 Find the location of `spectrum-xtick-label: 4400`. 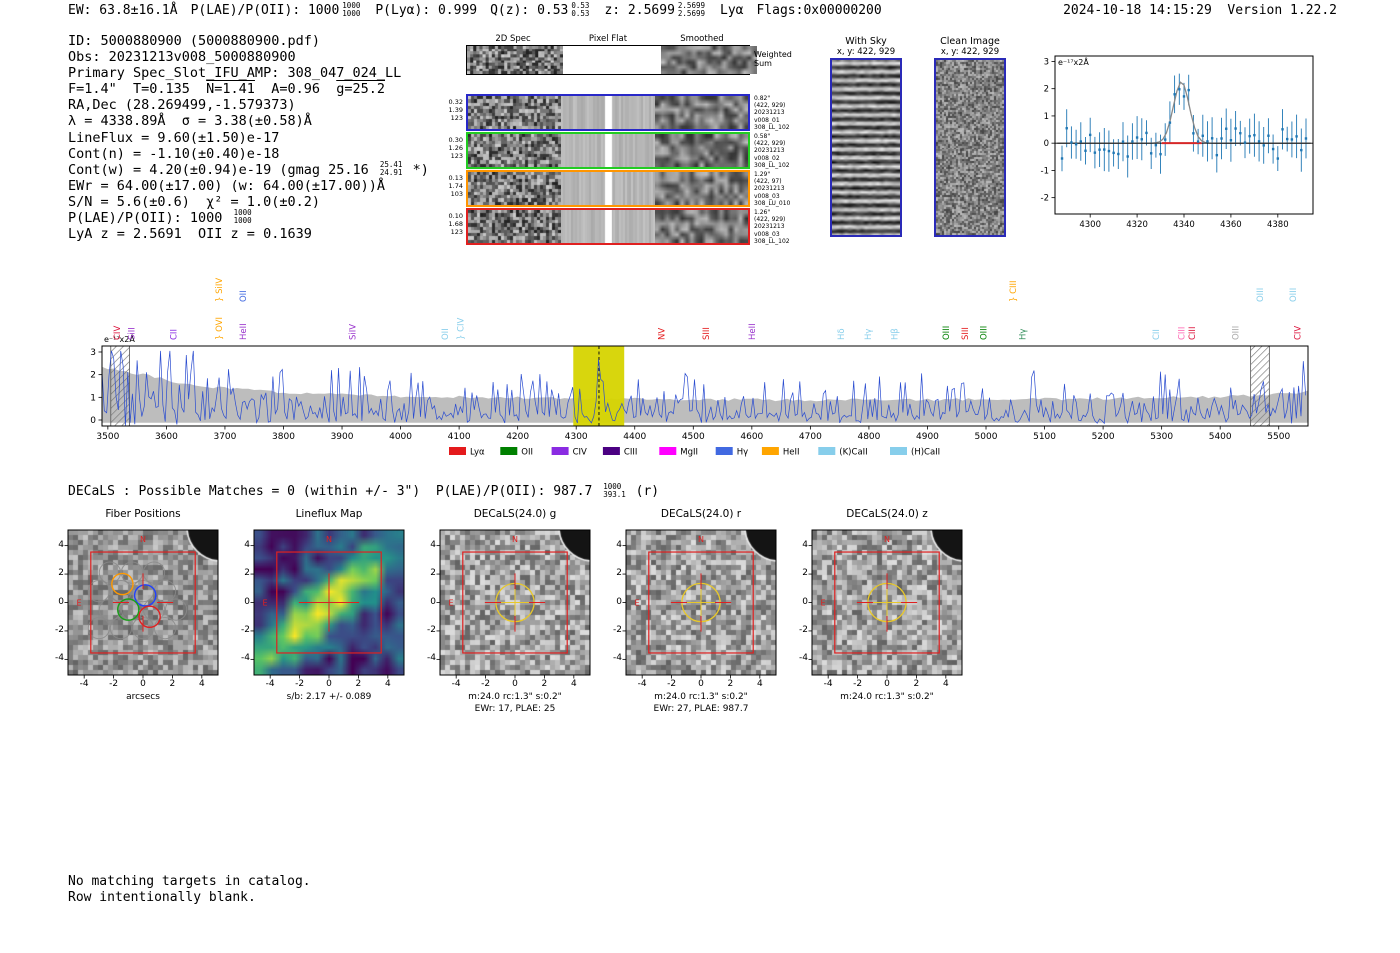

spectrum-xtick-label: 4400 is located at coordinates (634, 437).